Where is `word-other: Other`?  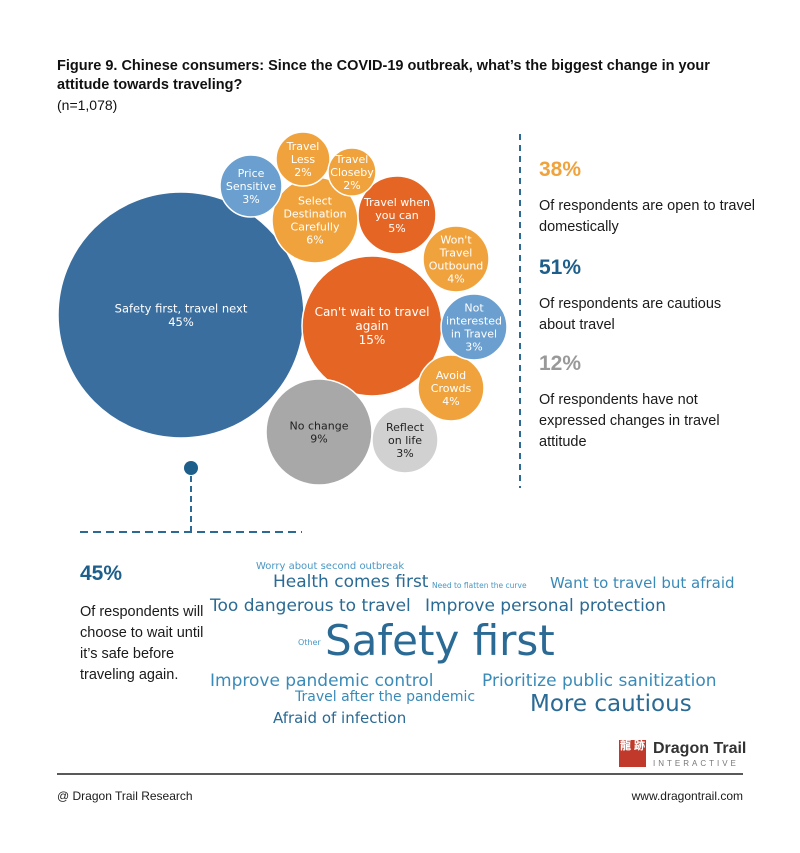
word-other: Other is located at coordinates (309, 642).